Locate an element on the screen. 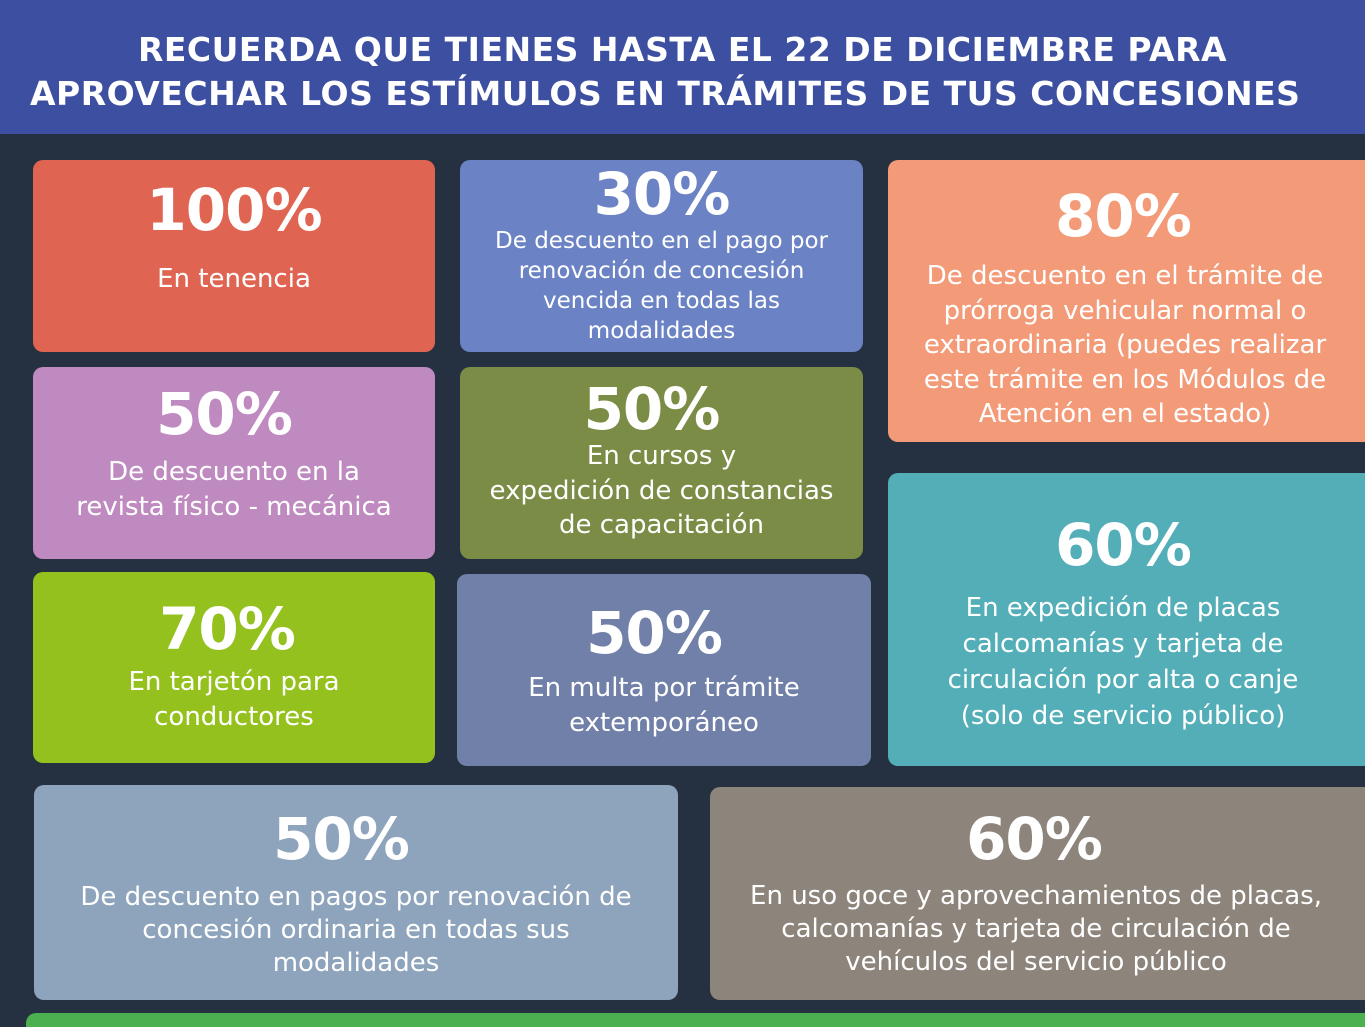  discount-card-tenencia: 100% En tenencia is located at coordinates (234, 256).